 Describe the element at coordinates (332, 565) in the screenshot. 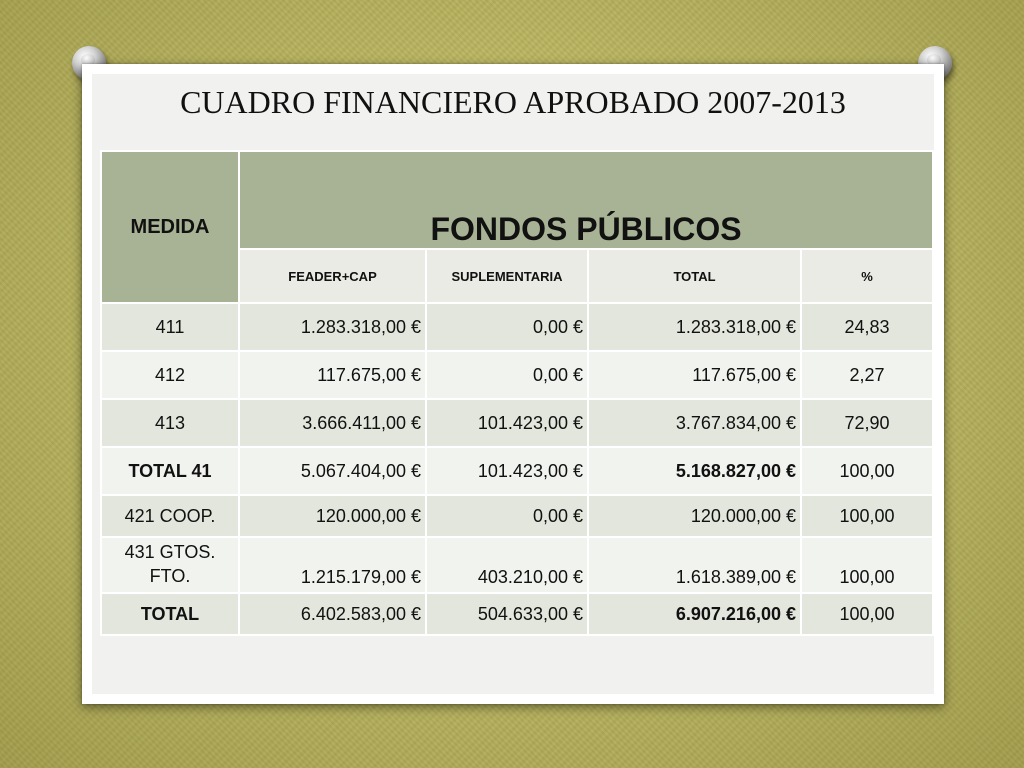

I see `cell-feader: 1.215.179,00 €` at that location.